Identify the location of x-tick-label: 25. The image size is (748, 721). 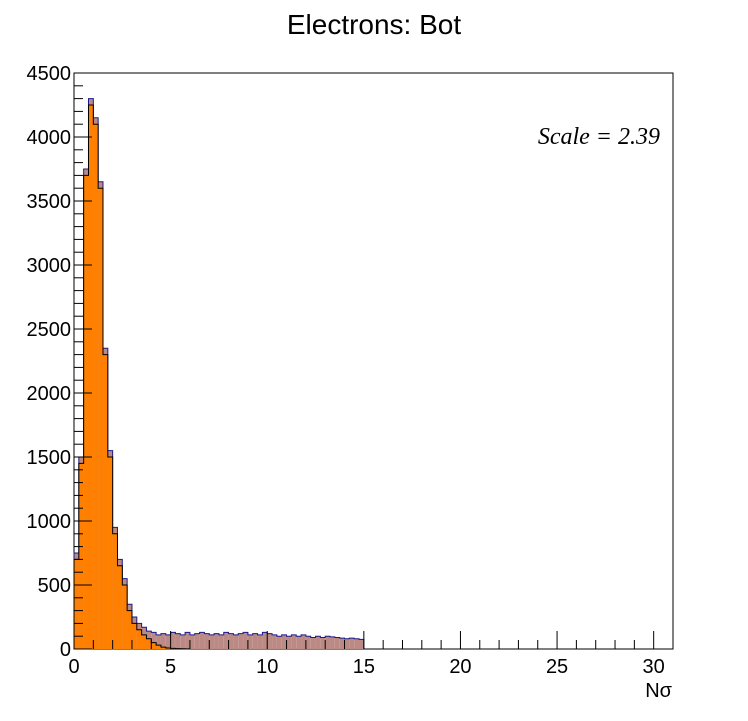
(557, 667).